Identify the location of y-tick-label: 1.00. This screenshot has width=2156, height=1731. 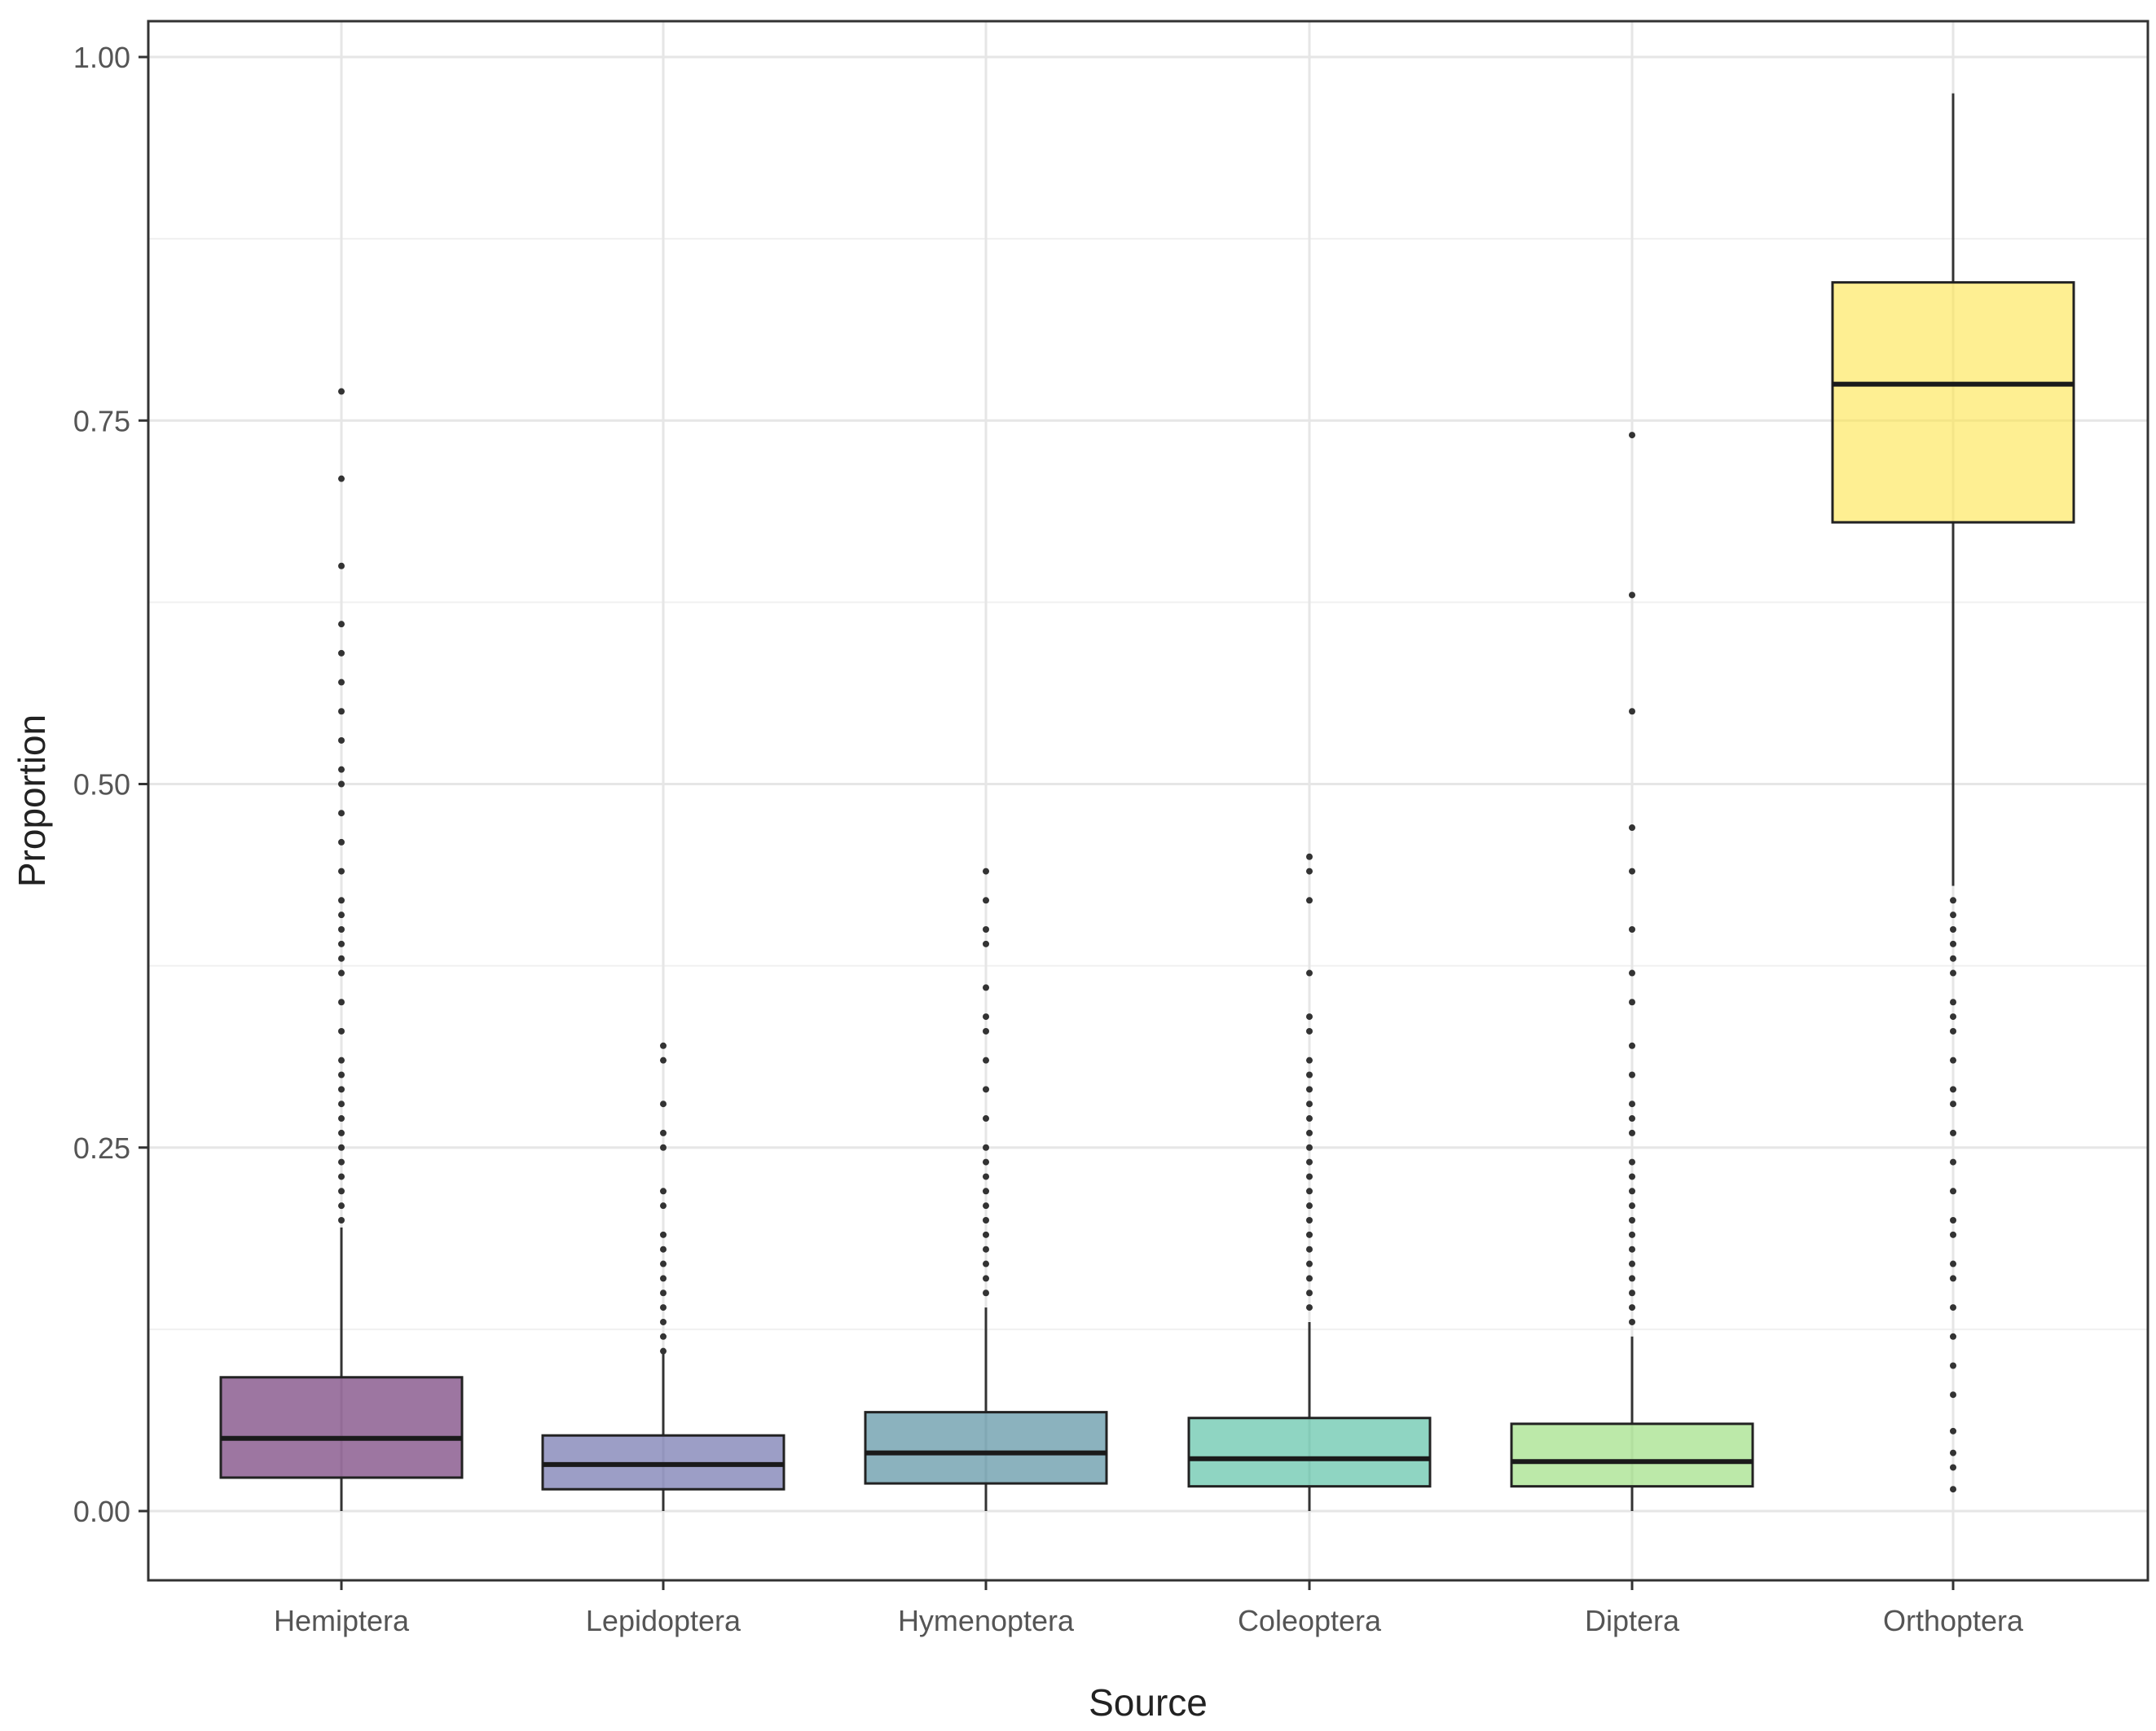
(101, 57).